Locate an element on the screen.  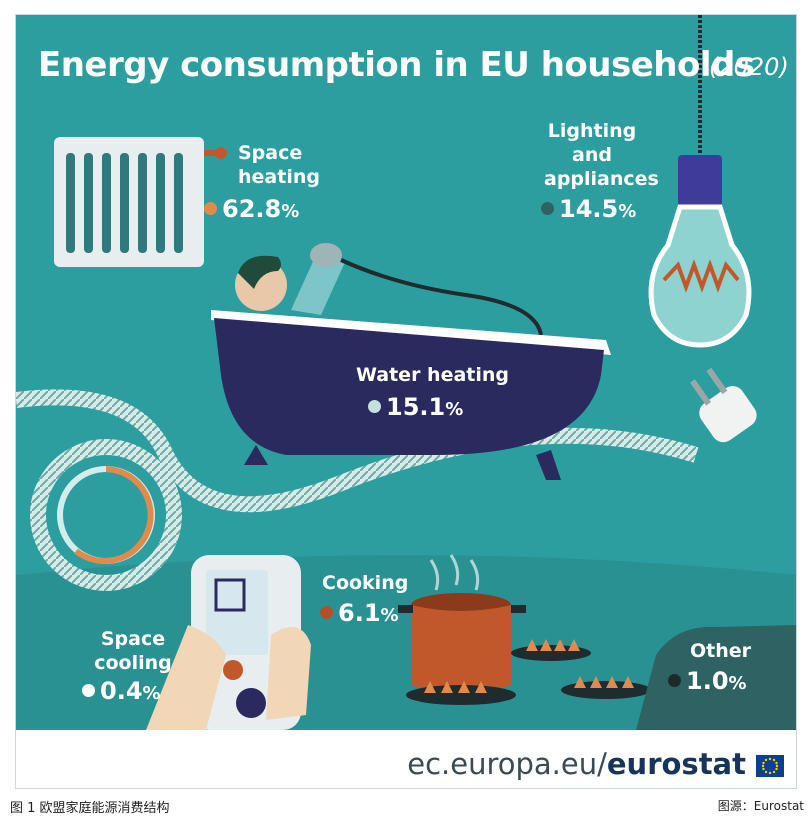
footer-bar is located at coordinates (406, 759).